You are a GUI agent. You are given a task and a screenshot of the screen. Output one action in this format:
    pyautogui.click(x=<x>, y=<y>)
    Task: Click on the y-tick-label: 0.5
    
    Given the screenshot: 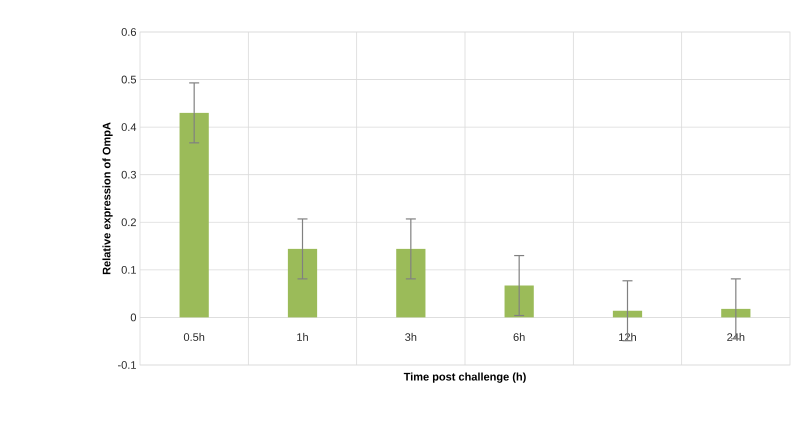 What is the action you would take?
    pyautogui.click(x=129, y=80)
    